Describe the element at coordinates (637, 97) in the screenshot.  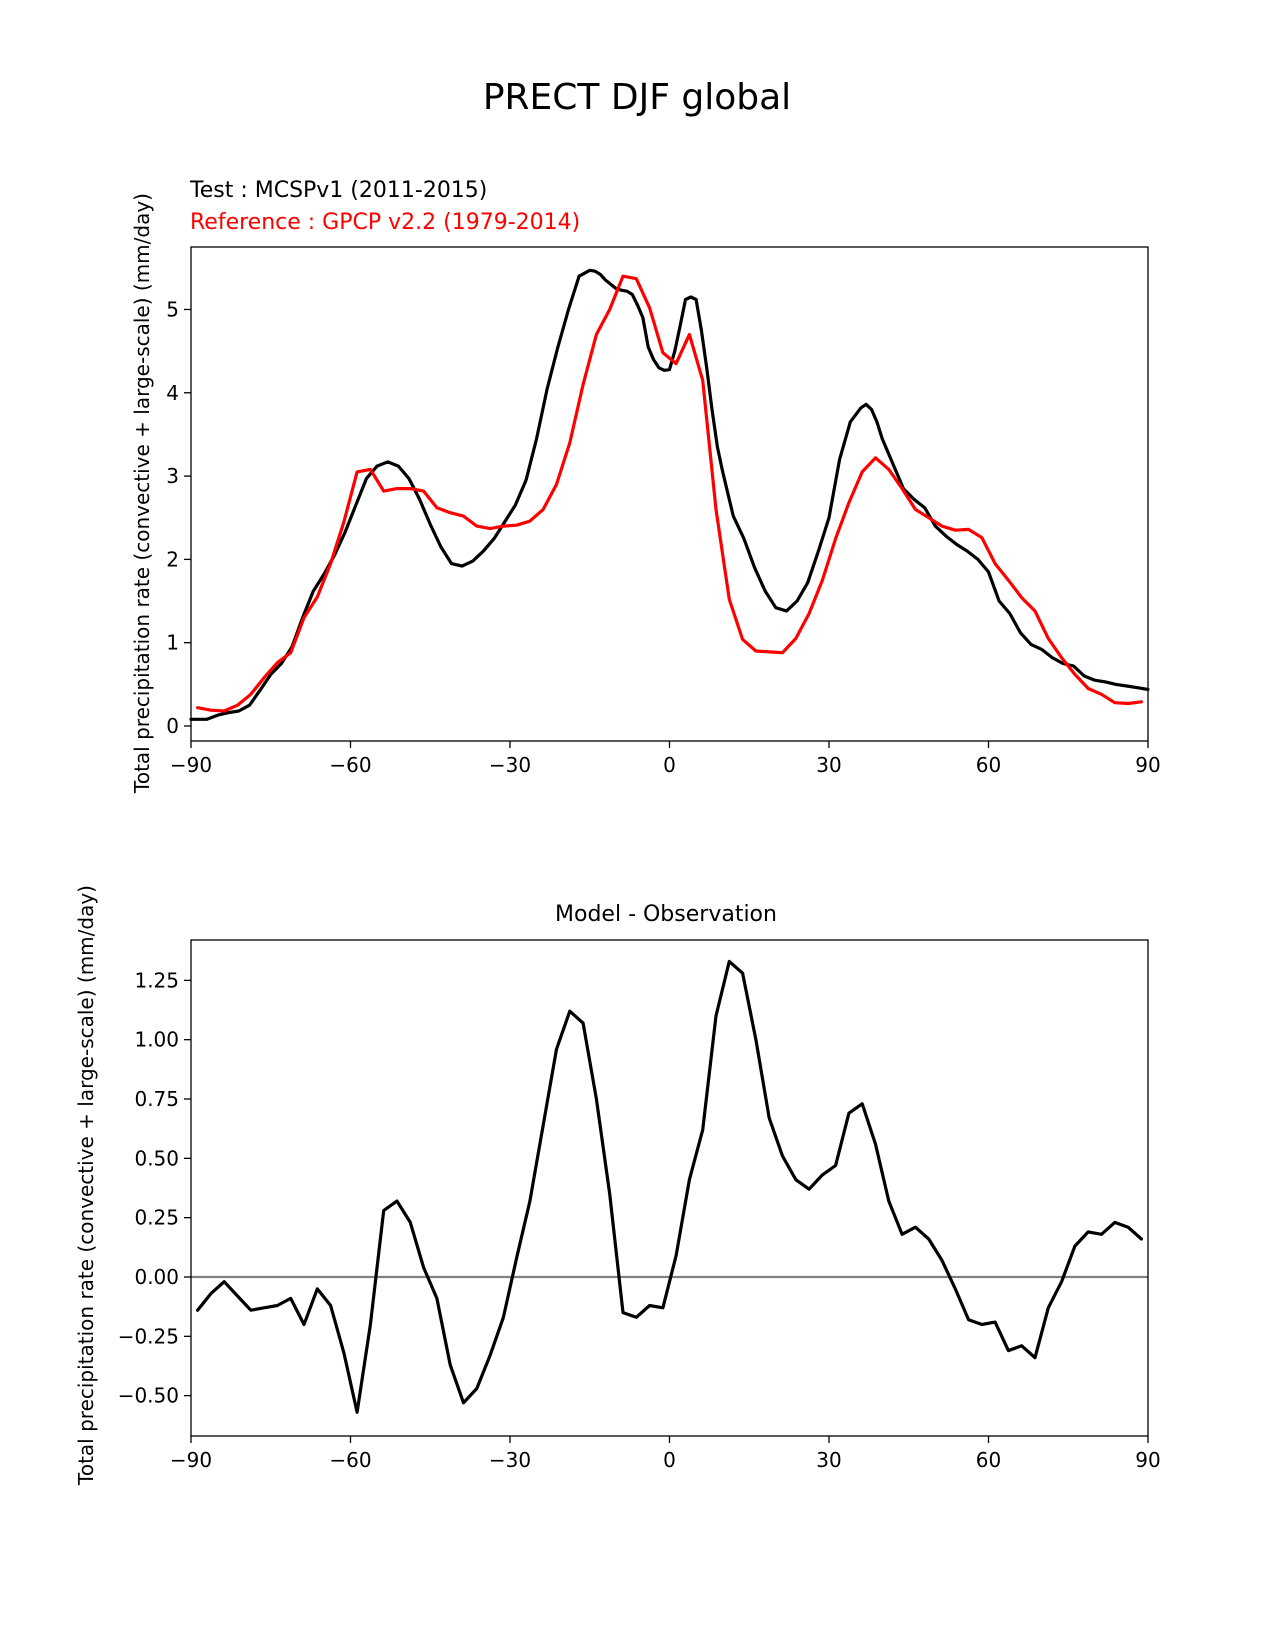
I see `figure-title: PRECT DJF global` at that location.